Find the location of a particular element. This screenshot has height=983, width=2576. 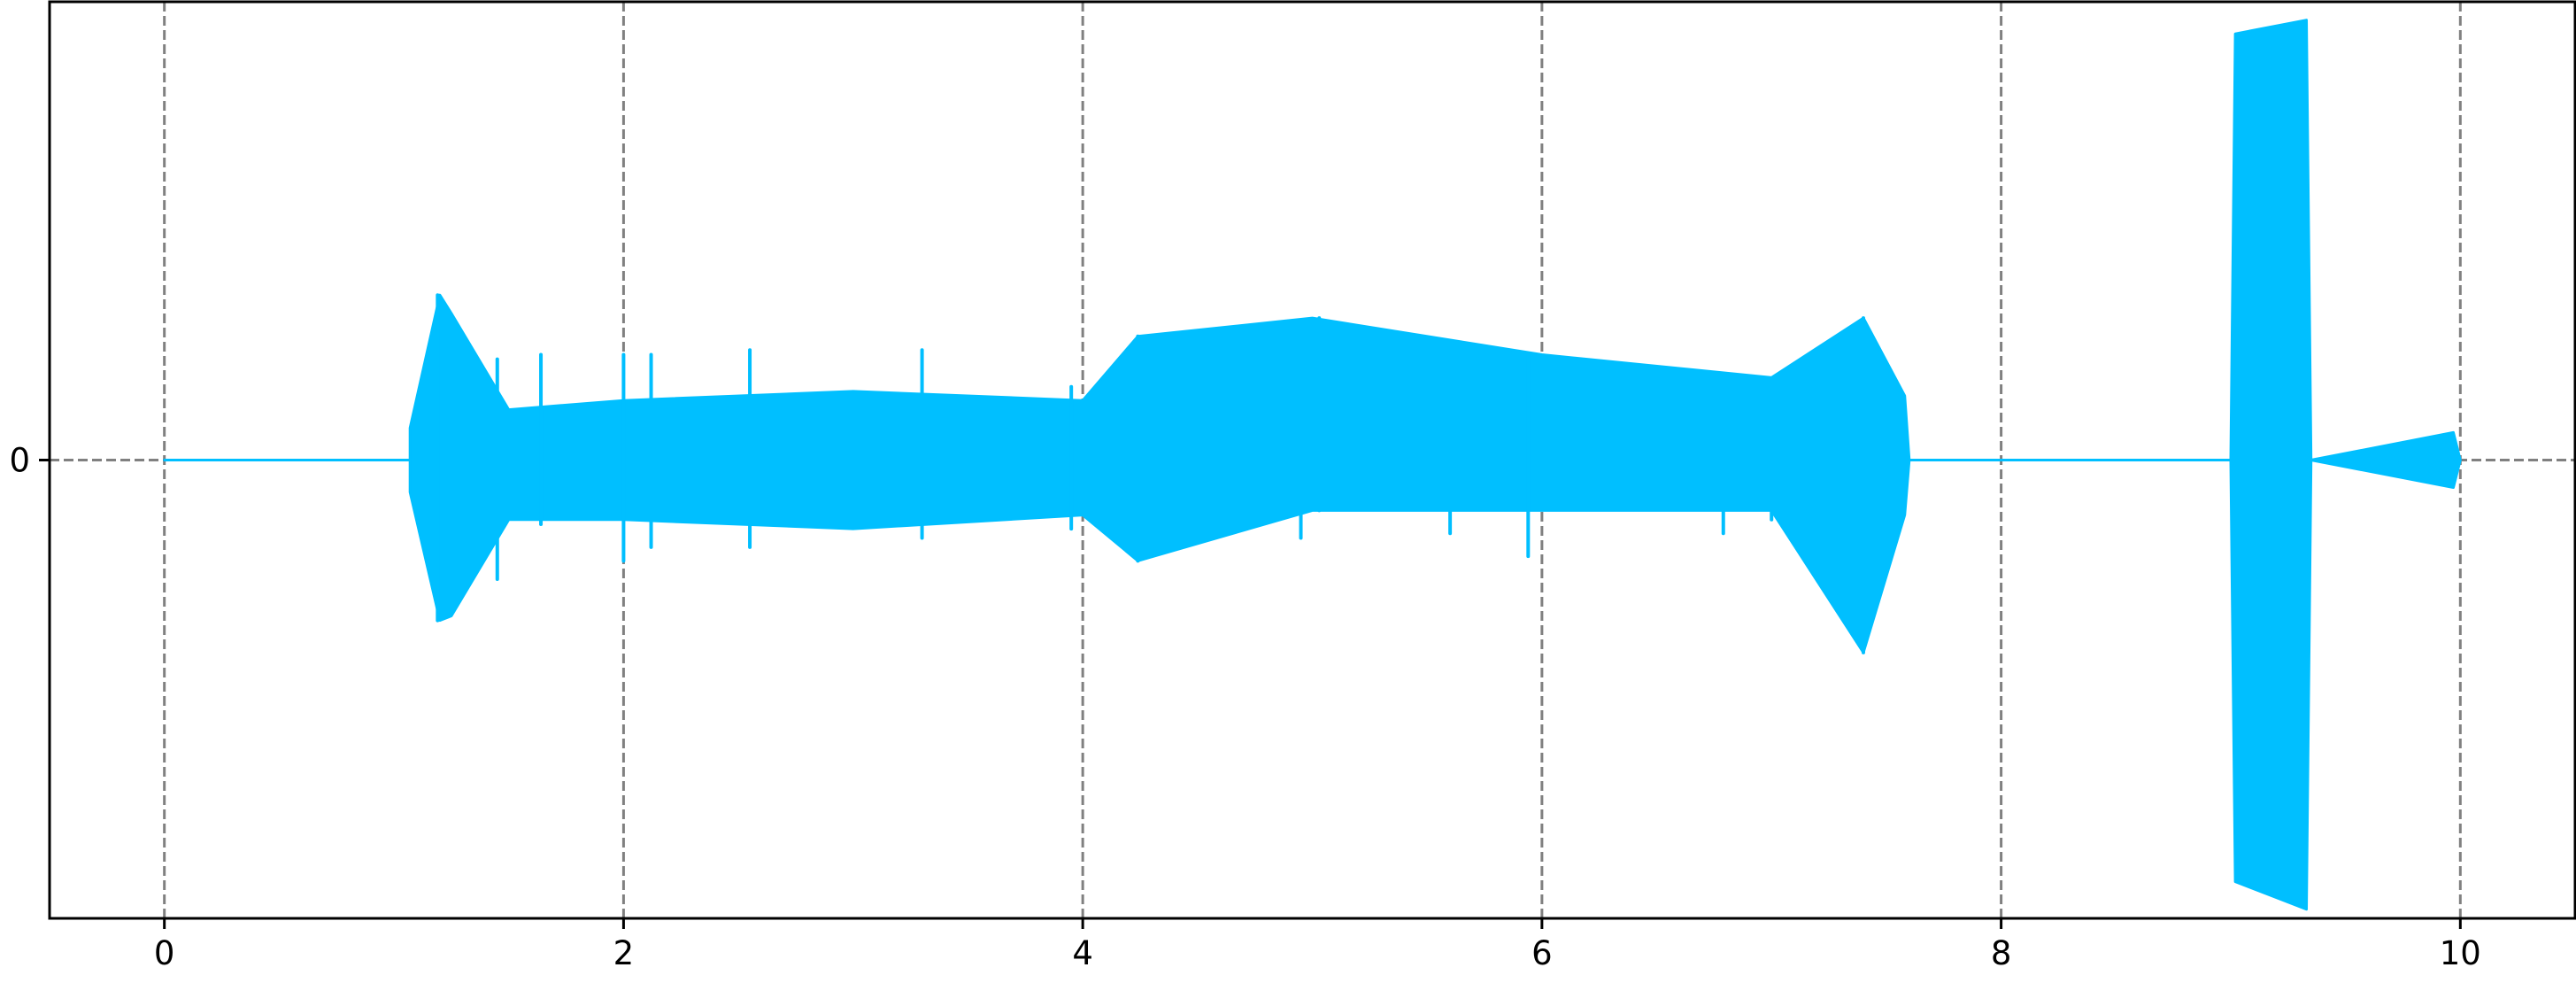

x-tick-label: 0 is located at coordinates (164, 953).